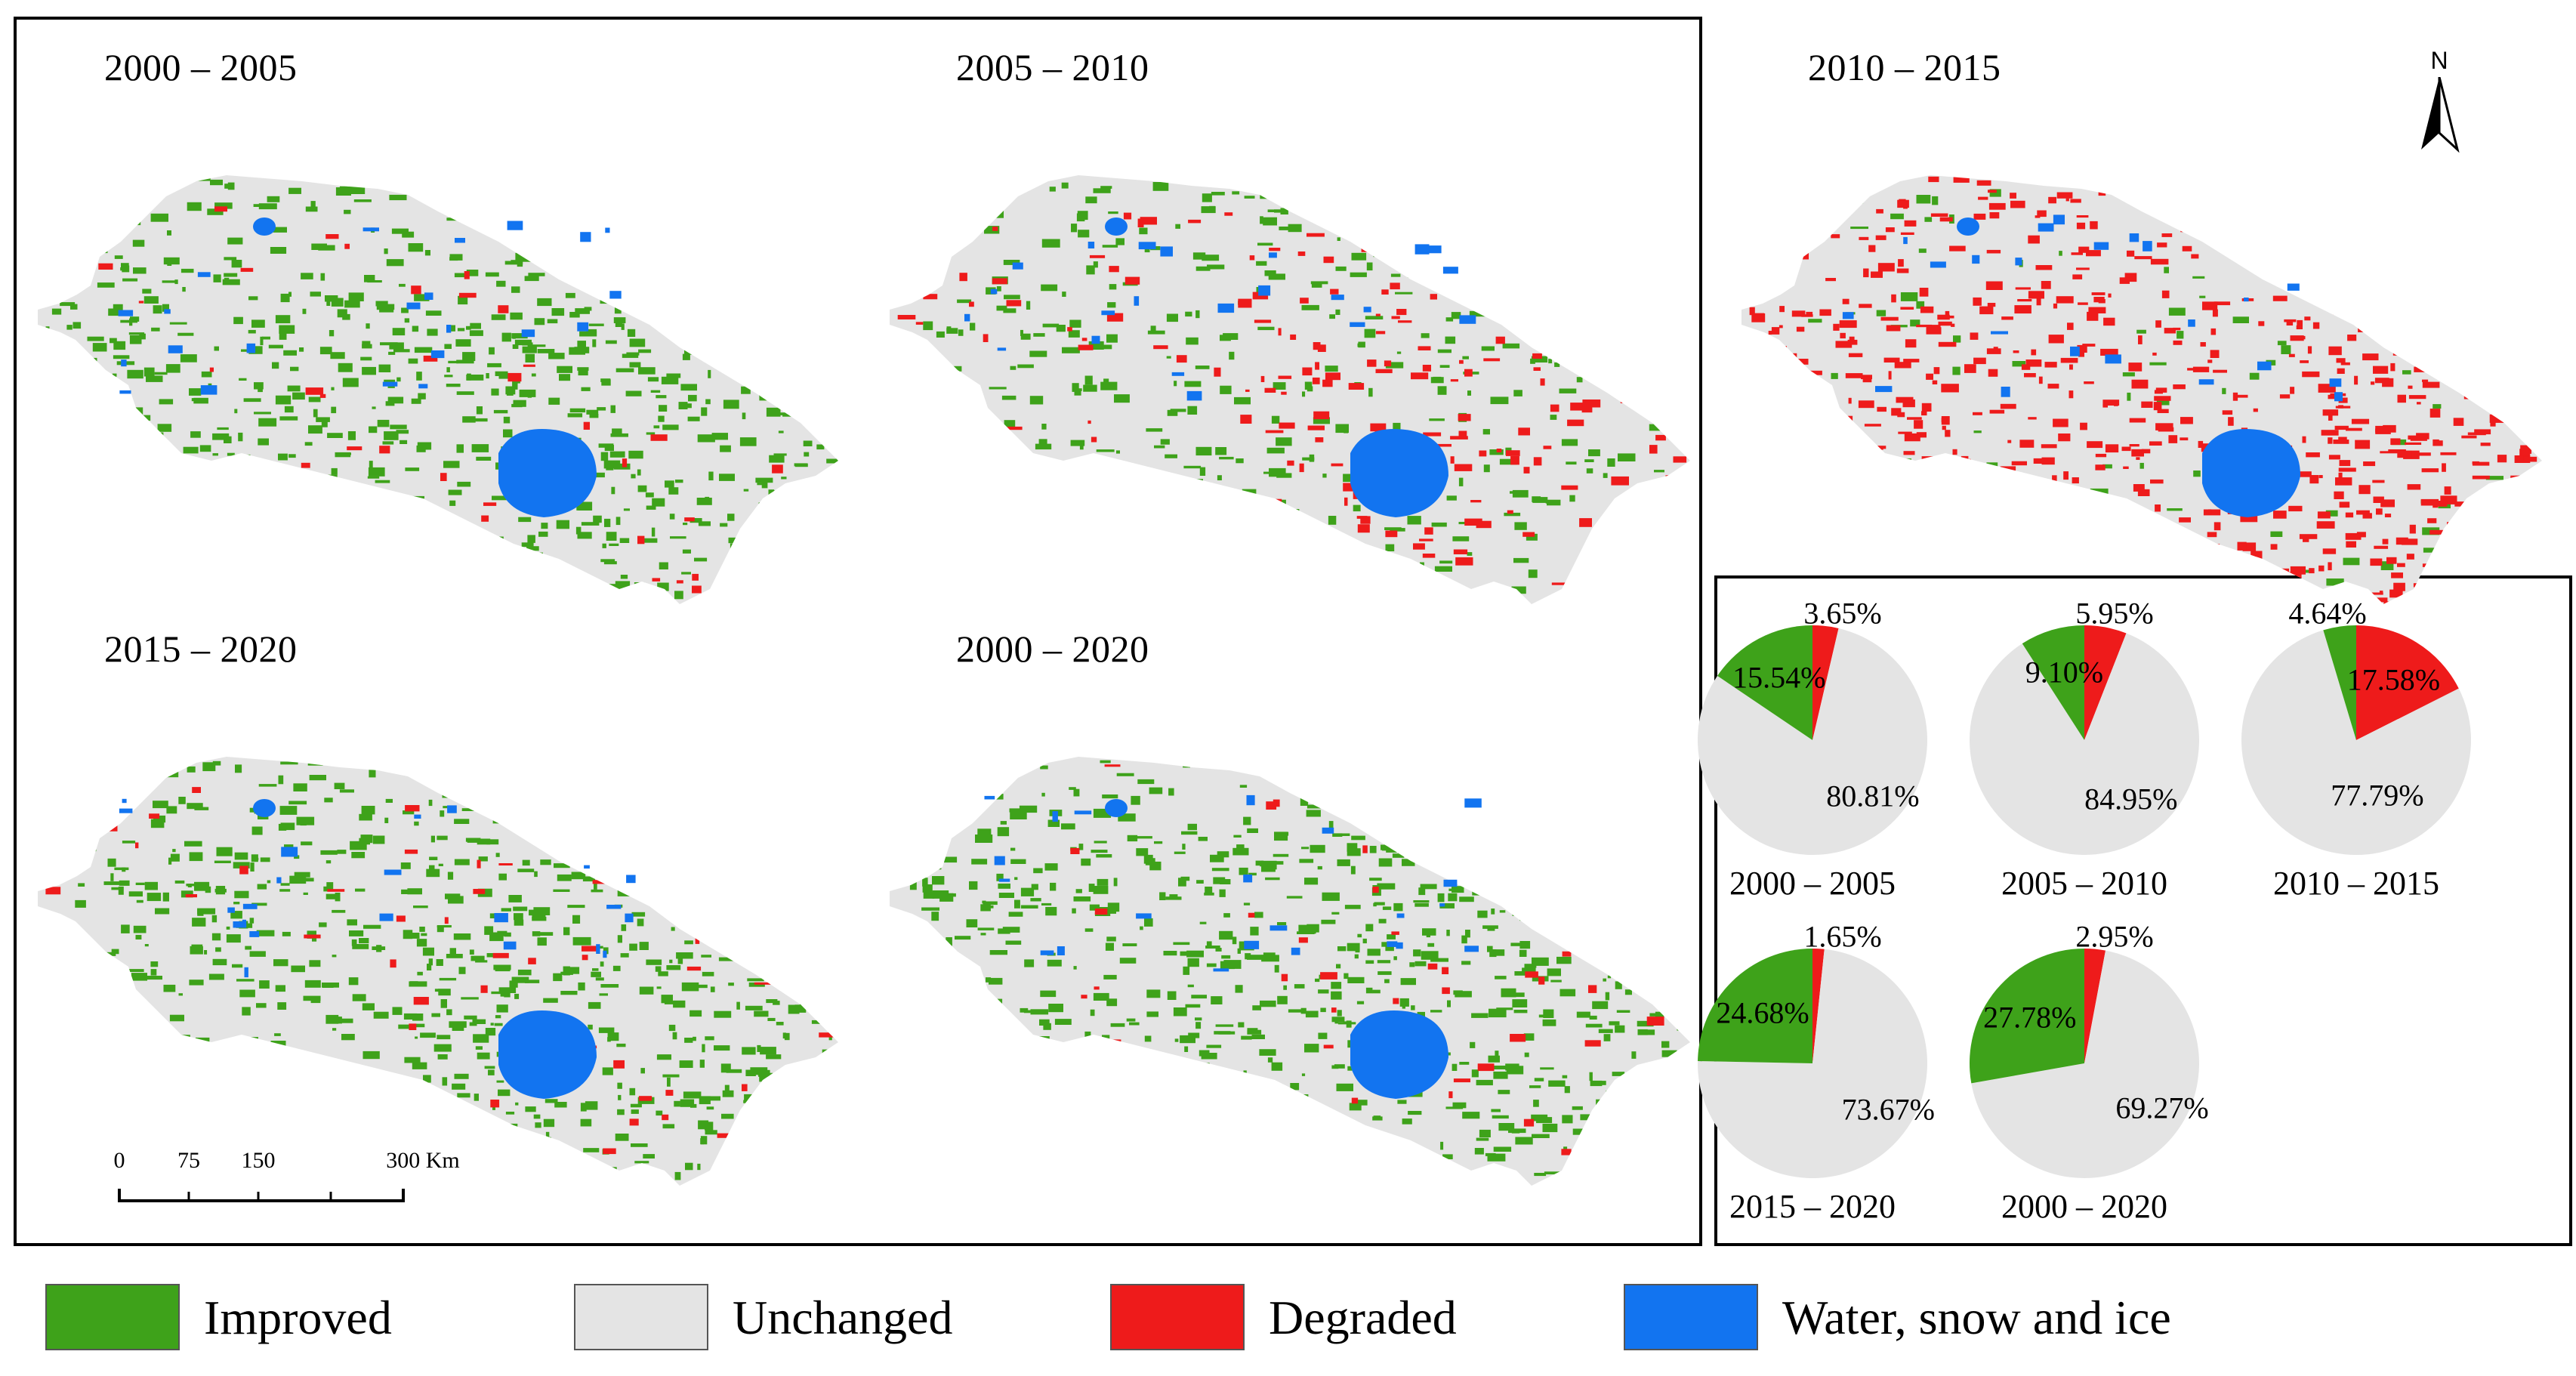 The width and height of the screenshot is (2576, 1376). What do you see at coordinates (1873, 796) in the screenshot?
I see `pie-label-unchanged: 80.81%` at bounding box center [1873, 796].